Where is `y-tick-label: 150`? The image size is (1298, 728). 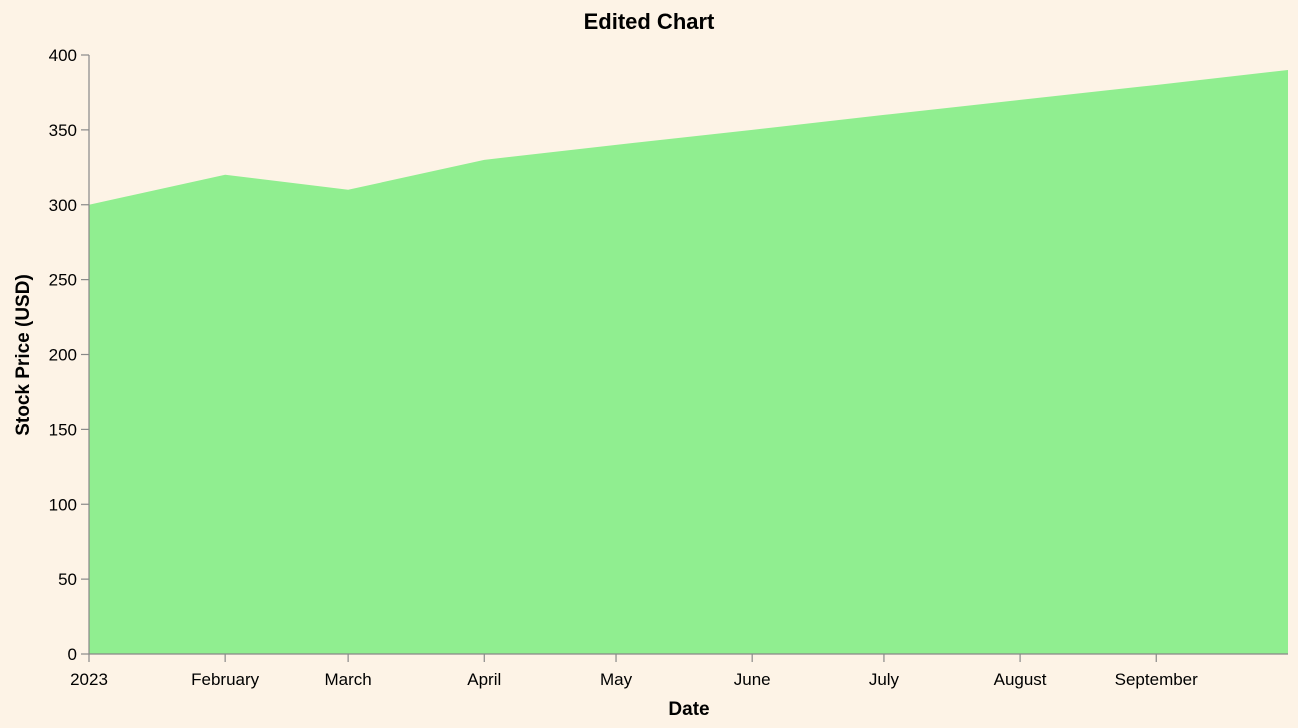
y-tick-label: 150 is located at coordinates (63, 429).